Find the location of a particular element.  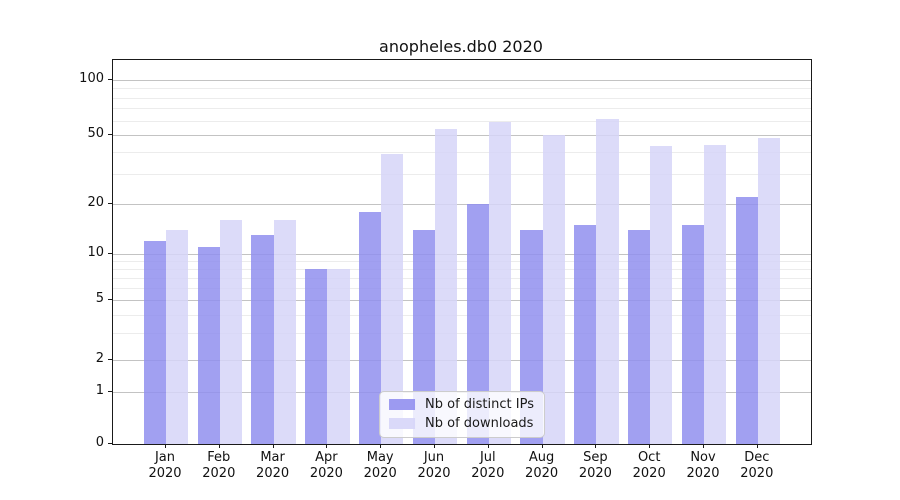

x-tick-mark-aug-2020 is located at coordinates (542, 446).